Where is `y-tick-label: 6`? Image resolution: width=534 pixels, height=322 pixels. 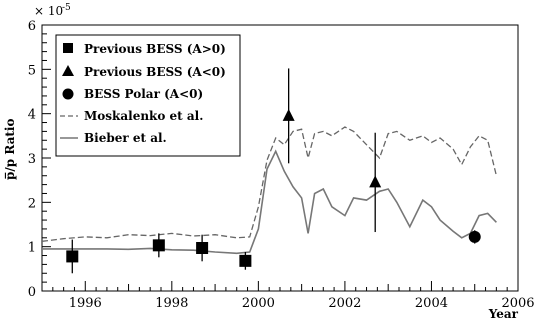 y-tick-label: 6 is located at coordinates (32, 26).